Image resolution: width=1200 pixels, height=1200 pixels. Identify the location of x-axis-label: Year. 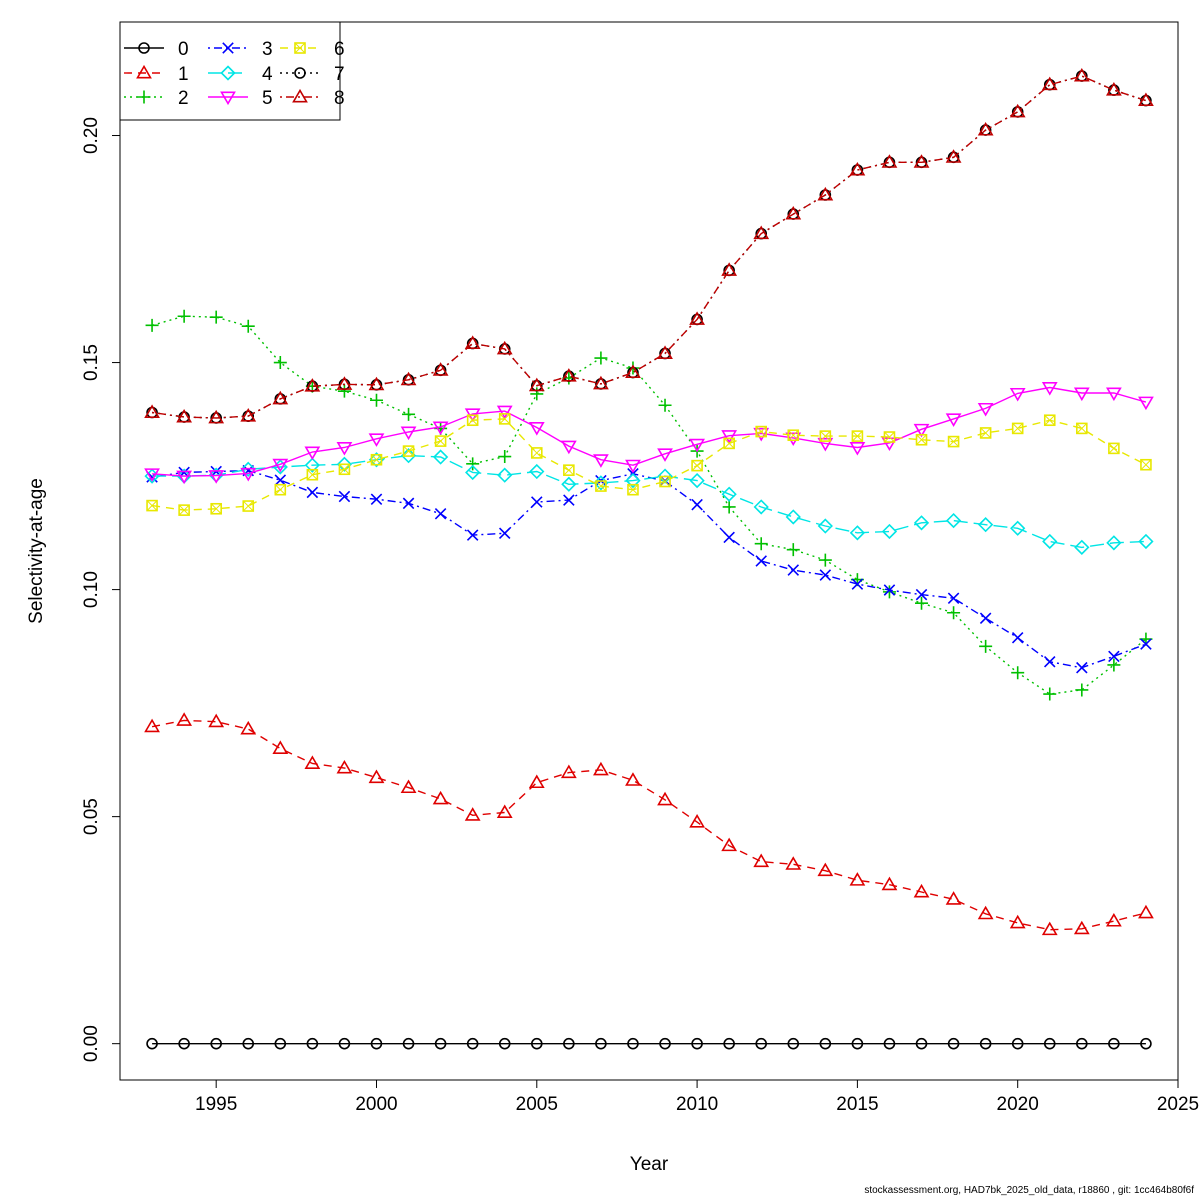
(649, 1164).